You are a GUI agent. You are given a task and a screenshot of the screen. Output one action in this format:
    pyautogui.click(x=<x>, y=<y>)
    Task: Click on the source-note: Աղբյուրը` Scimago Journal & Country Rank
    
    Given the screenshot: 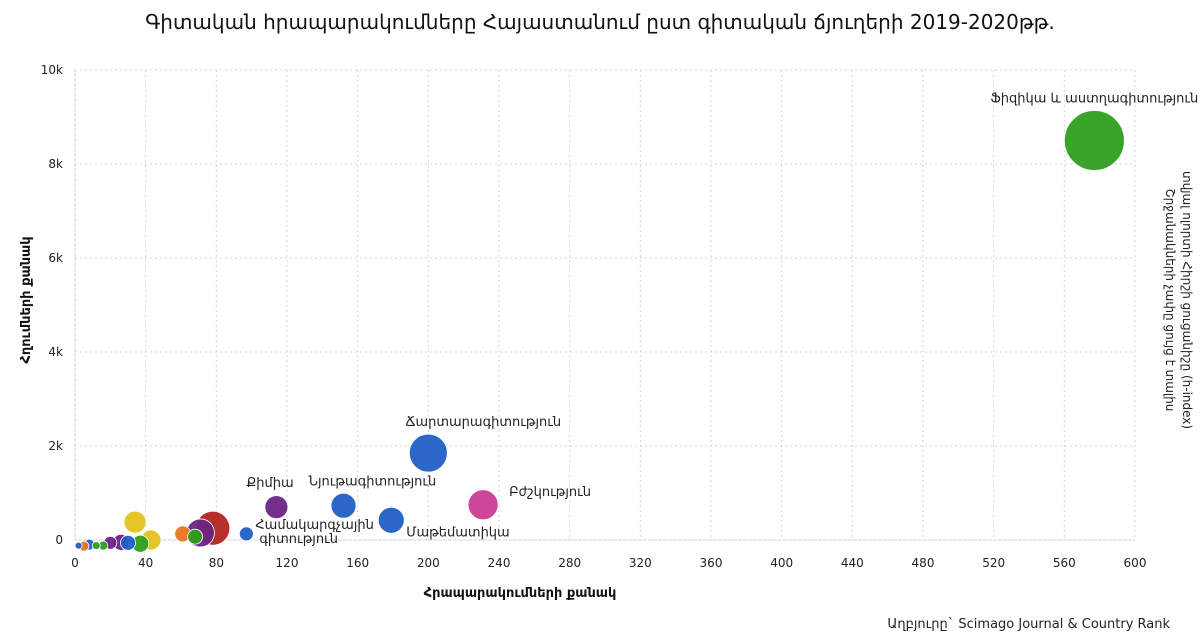 What is the action you would take?
    pyautogui.click(x=1028, y=624)
    